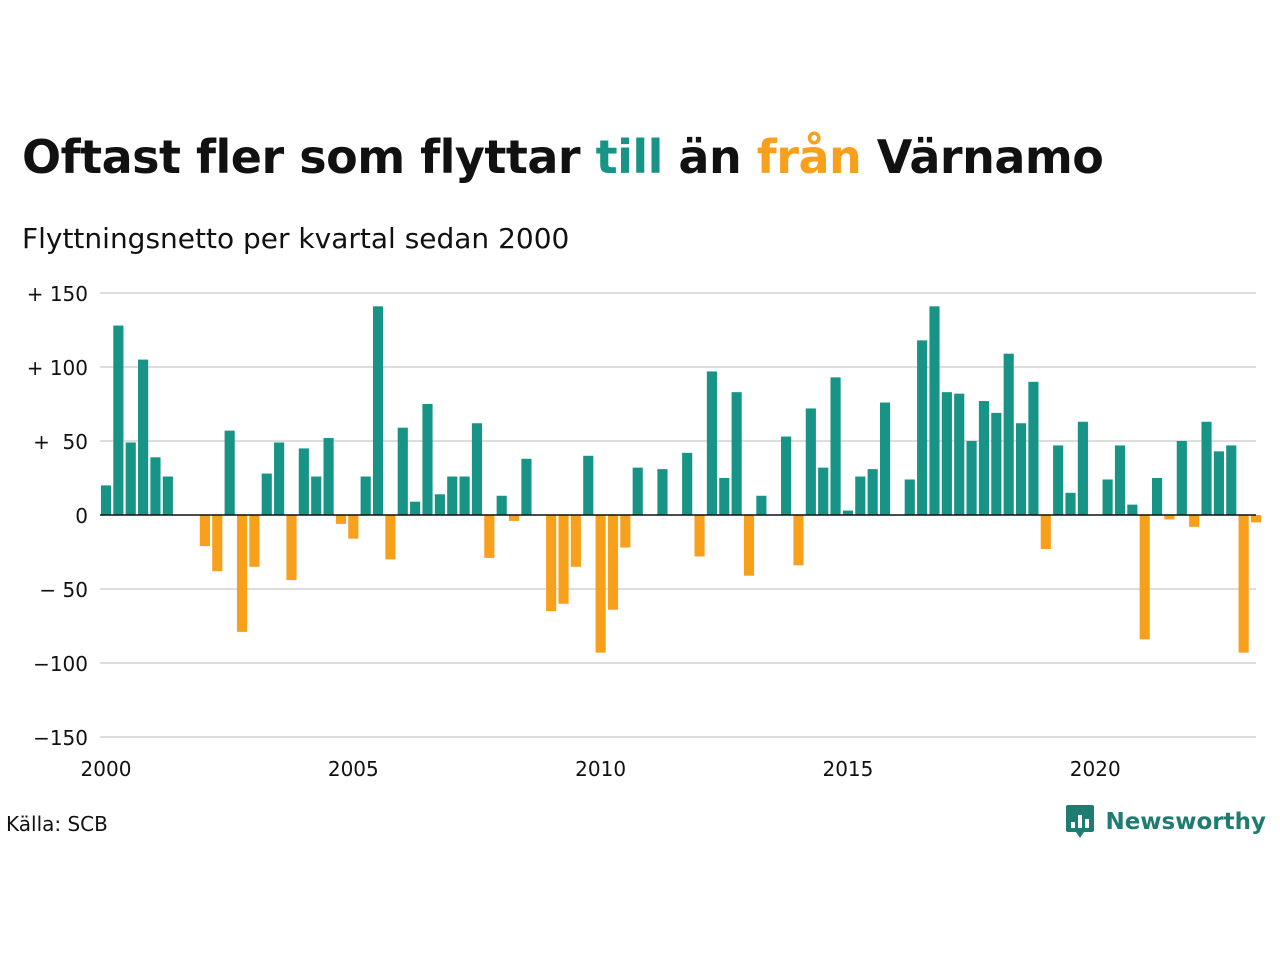 This screenshot has width=1280, height=960. What do you see at coordinates (57, 824) in the screenshot?
I see `source-note: Källa: SCB` at bounding box center [57, 824].